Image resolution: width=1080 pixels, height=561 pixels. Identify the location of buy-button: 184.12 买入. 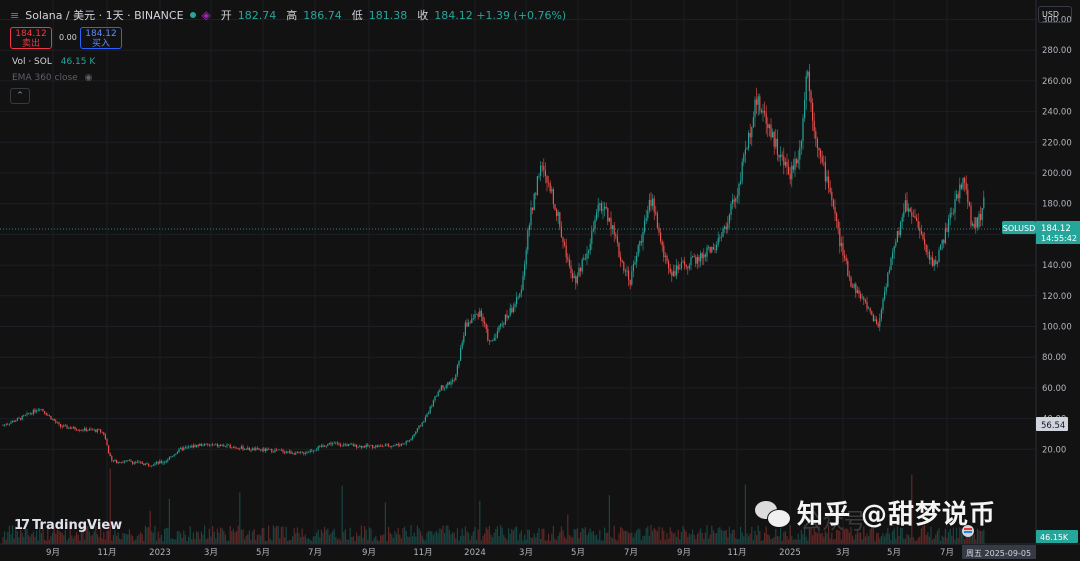
(101, 38).